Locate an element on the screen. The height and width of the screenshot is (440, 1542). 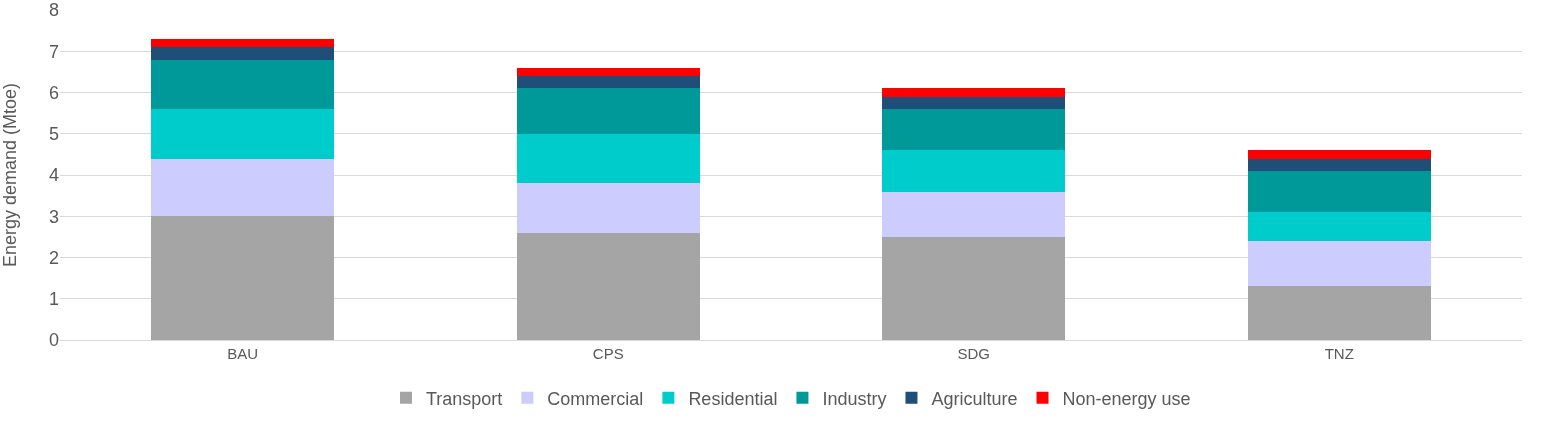
legend-label: Commercial is located at coordinates (595, 398).